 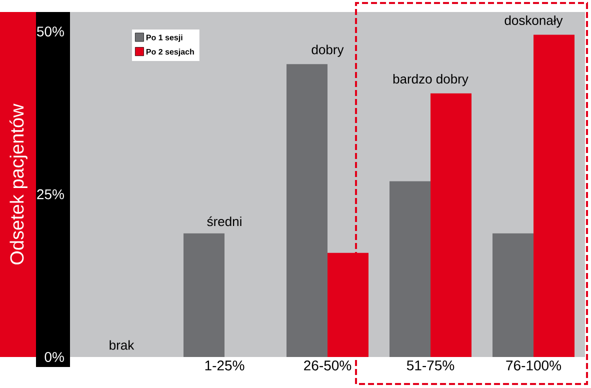 I want to click on annotation: doskonały, so click(x=533, y=21).